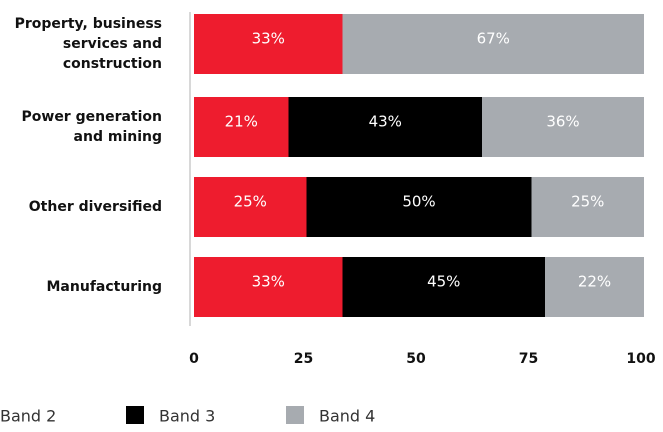 Image resolution: width=663 pixels, height=432 pixels. Describe the element at coordinates (268, 39) in the screenshot. I see `data-label-band-2-row-1: 33%` at that location.